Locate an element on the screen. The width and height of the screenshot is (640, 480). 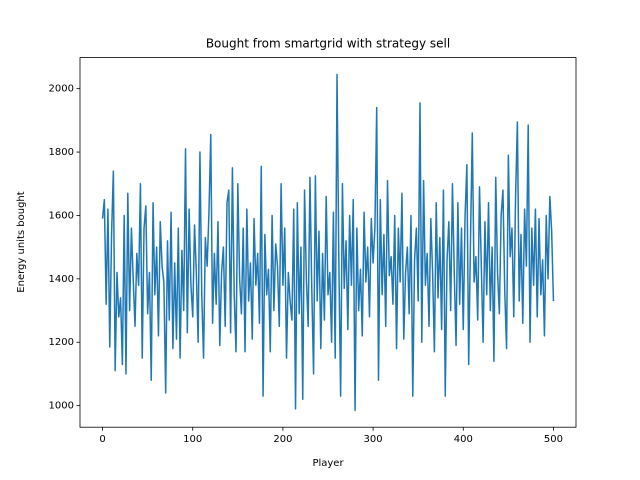
x-tick-label: 500 is located at coordinates (553, 439).